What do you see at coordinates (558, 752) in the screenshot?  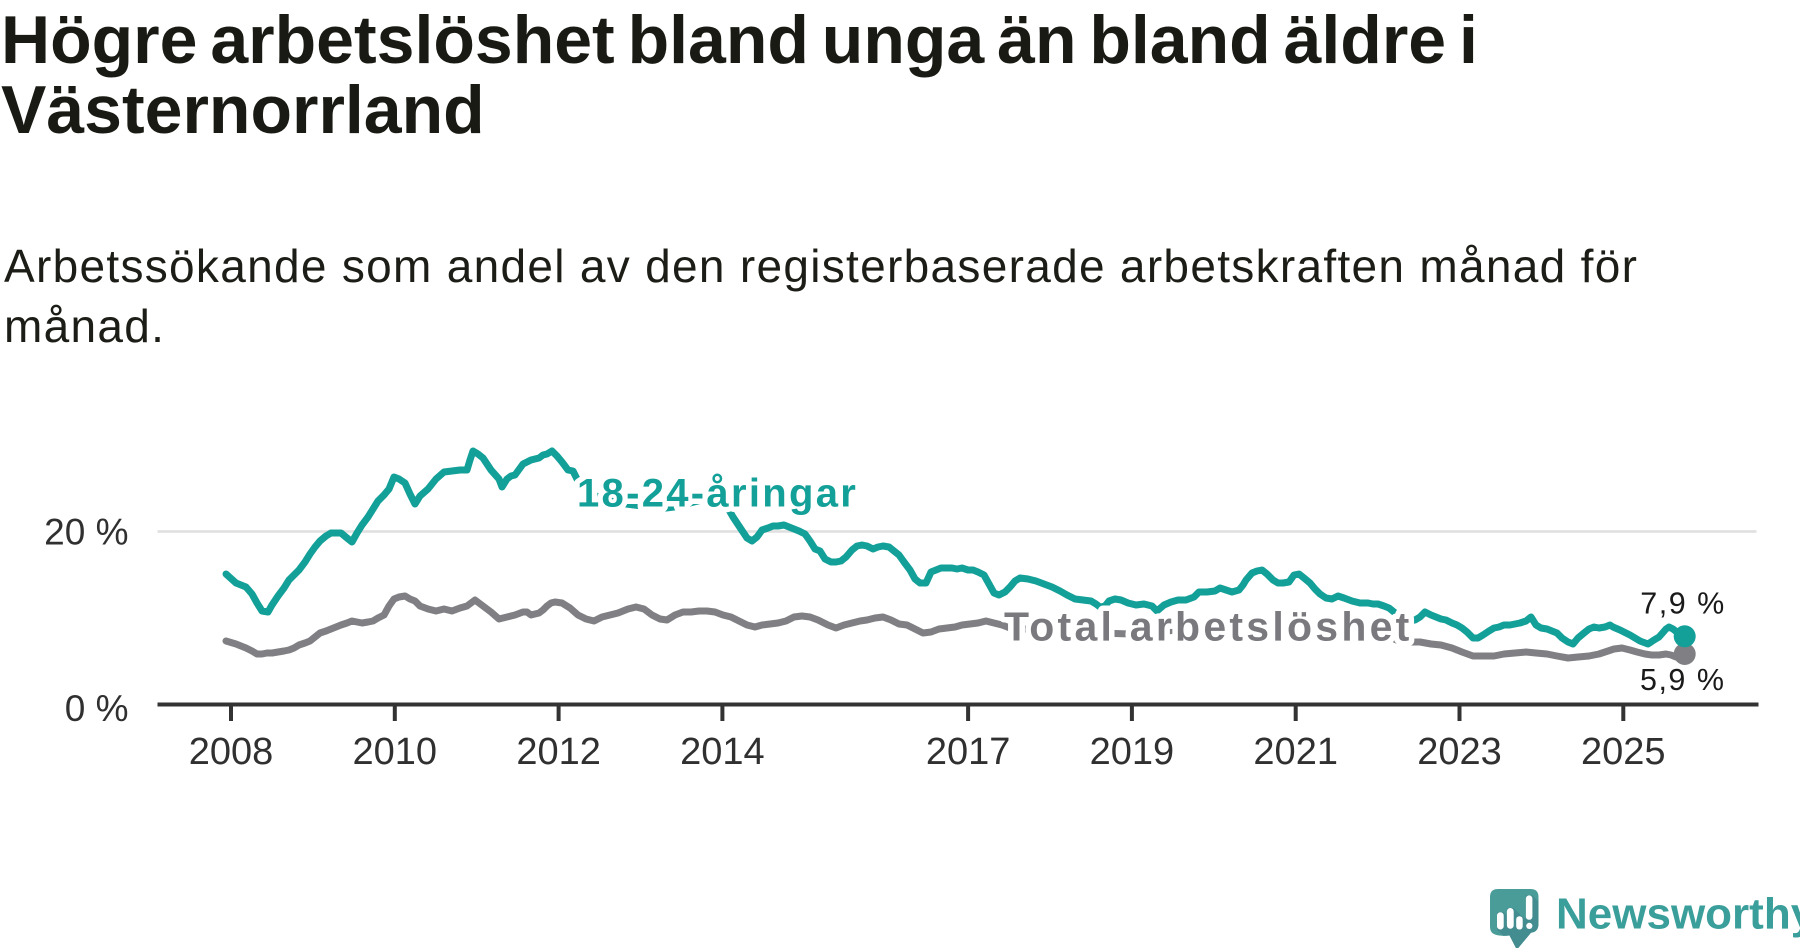 I see `svg-text: 2012` at bounding box center [558, 752].